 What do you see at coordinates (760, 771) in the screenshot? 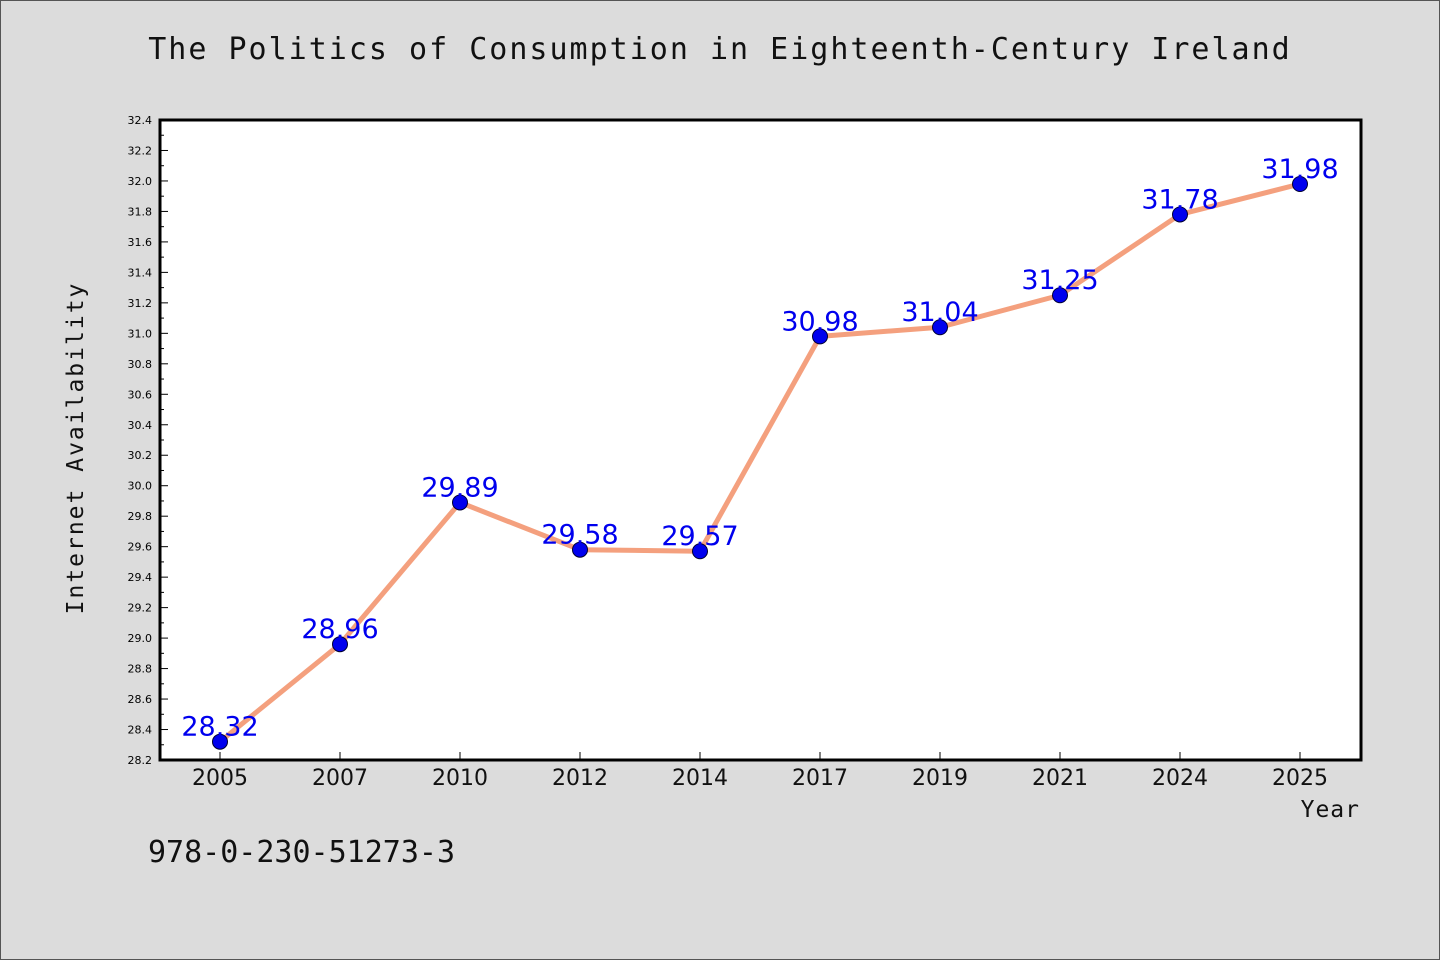
I see `x-axis: 2005 2007 2010 2012 2014 2017 2019 2021 2024 2025` at bounding box center [760, 771].